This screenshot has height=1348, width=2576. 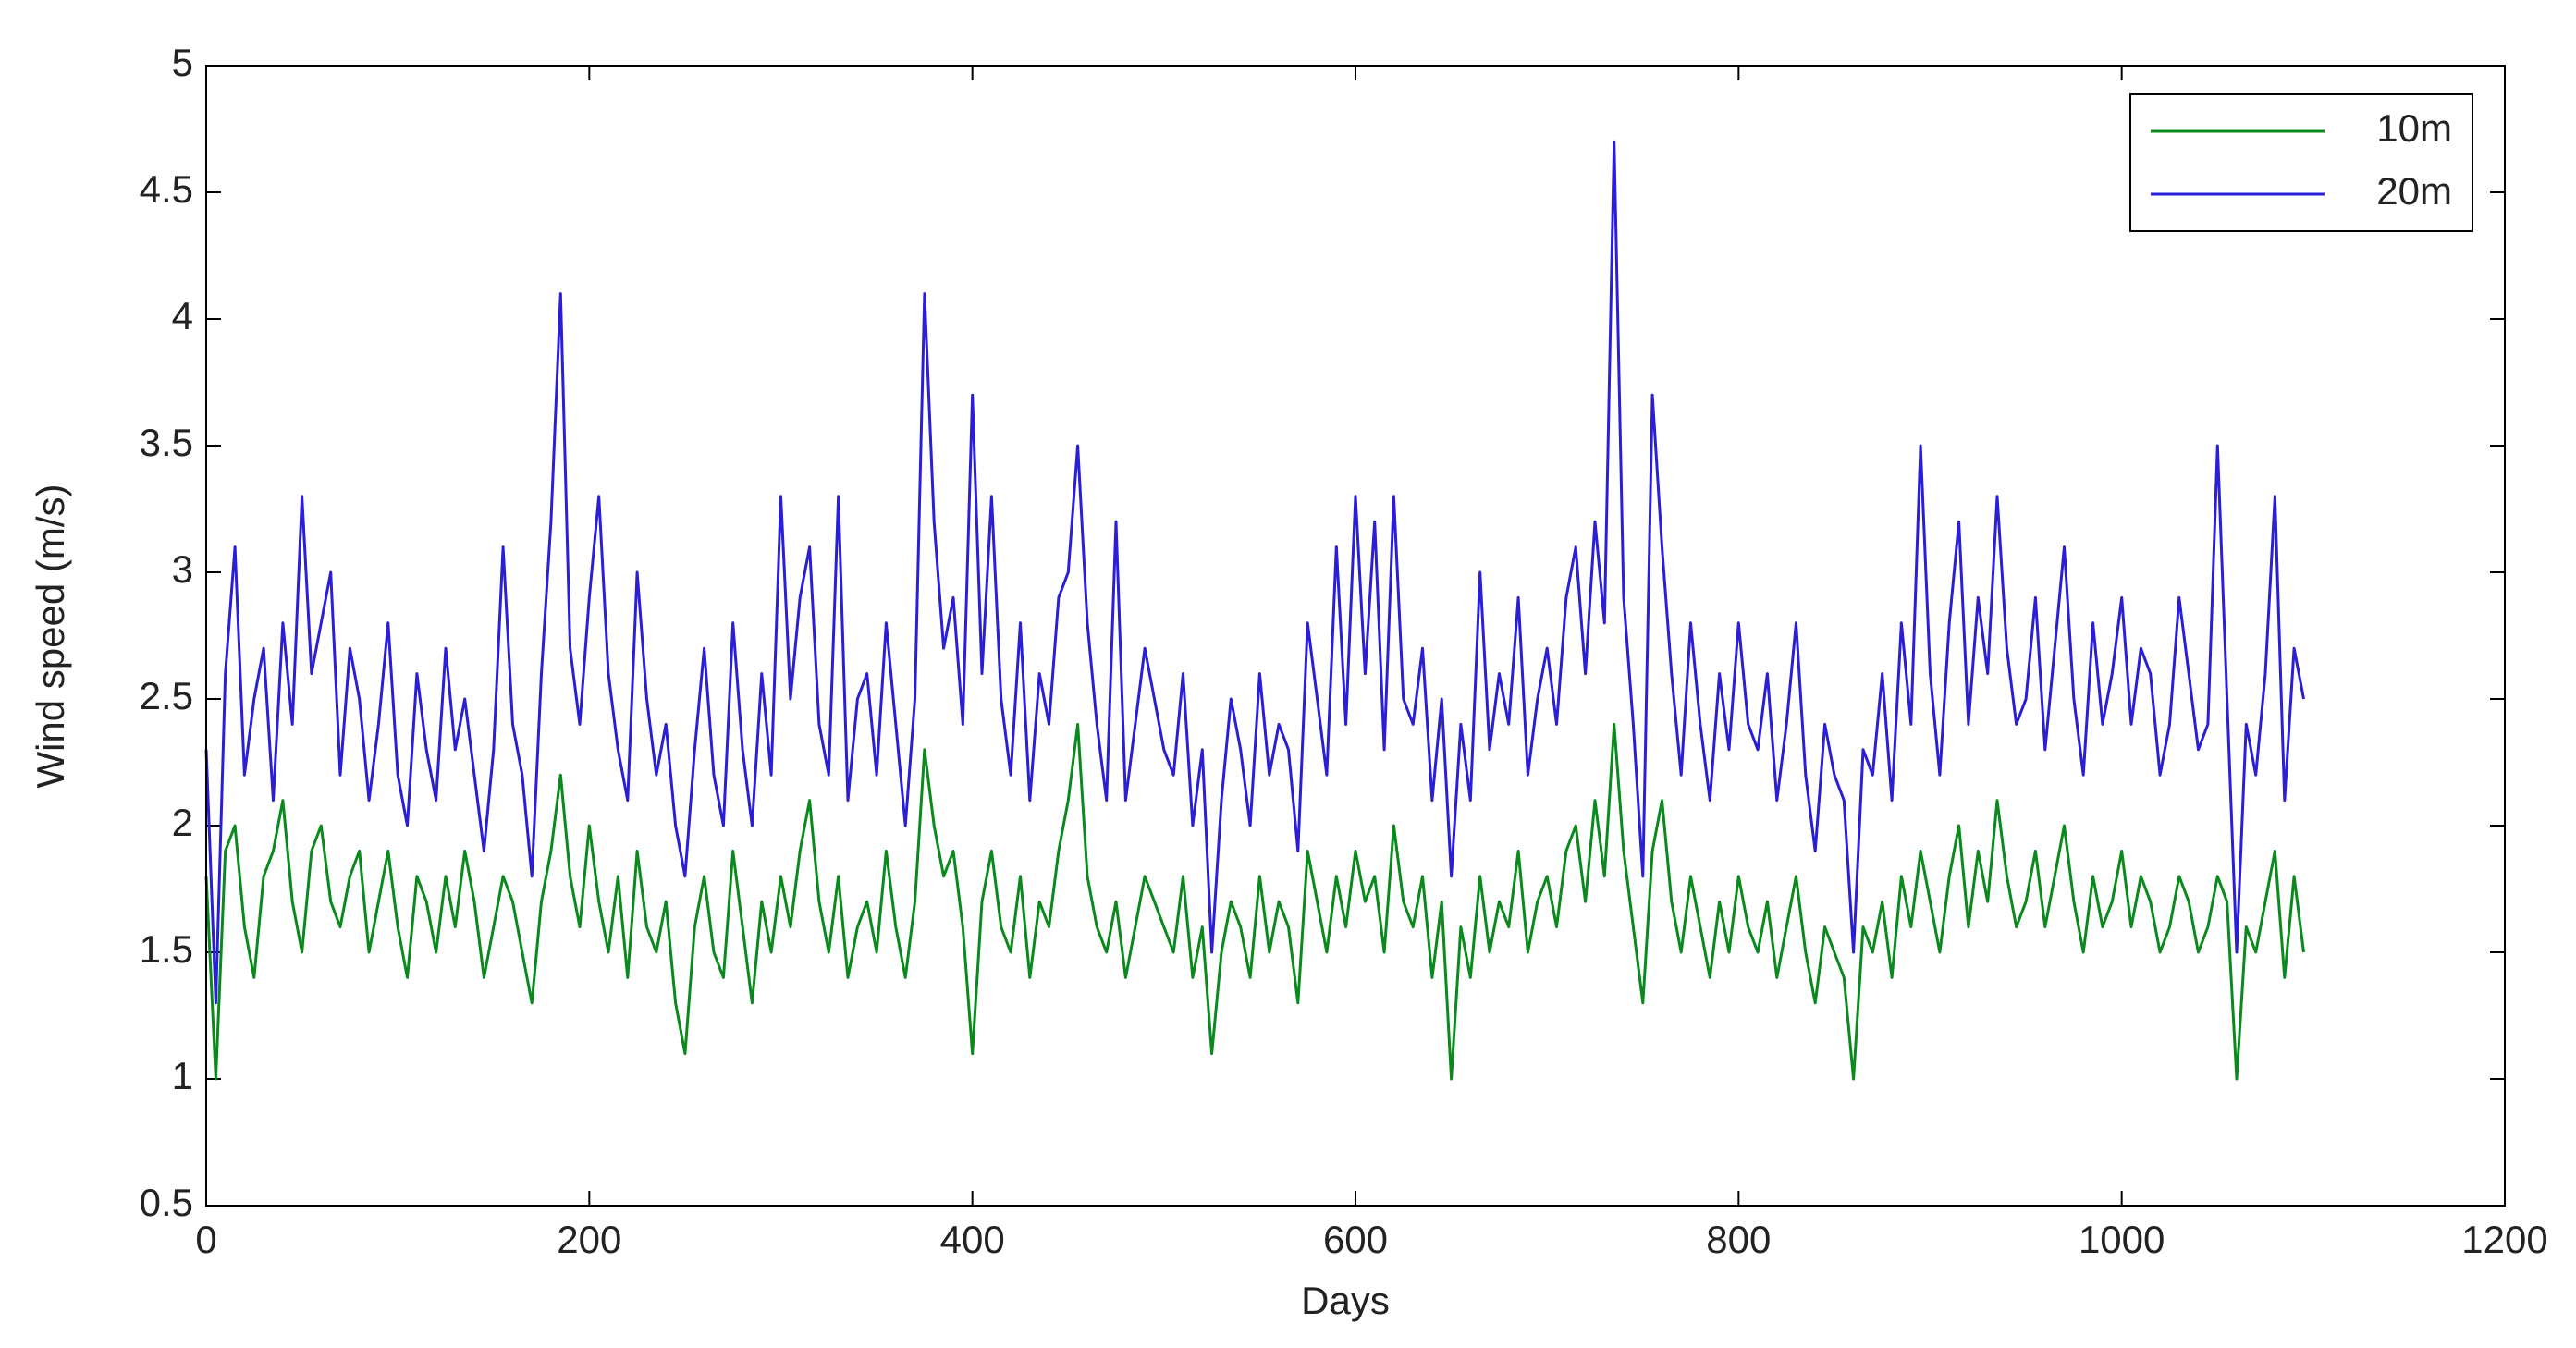 What do you see at coordinates (1739, 1239) in the screenshot?
I see `x-tick-label: 800` at bounding box center [1739, 1239].